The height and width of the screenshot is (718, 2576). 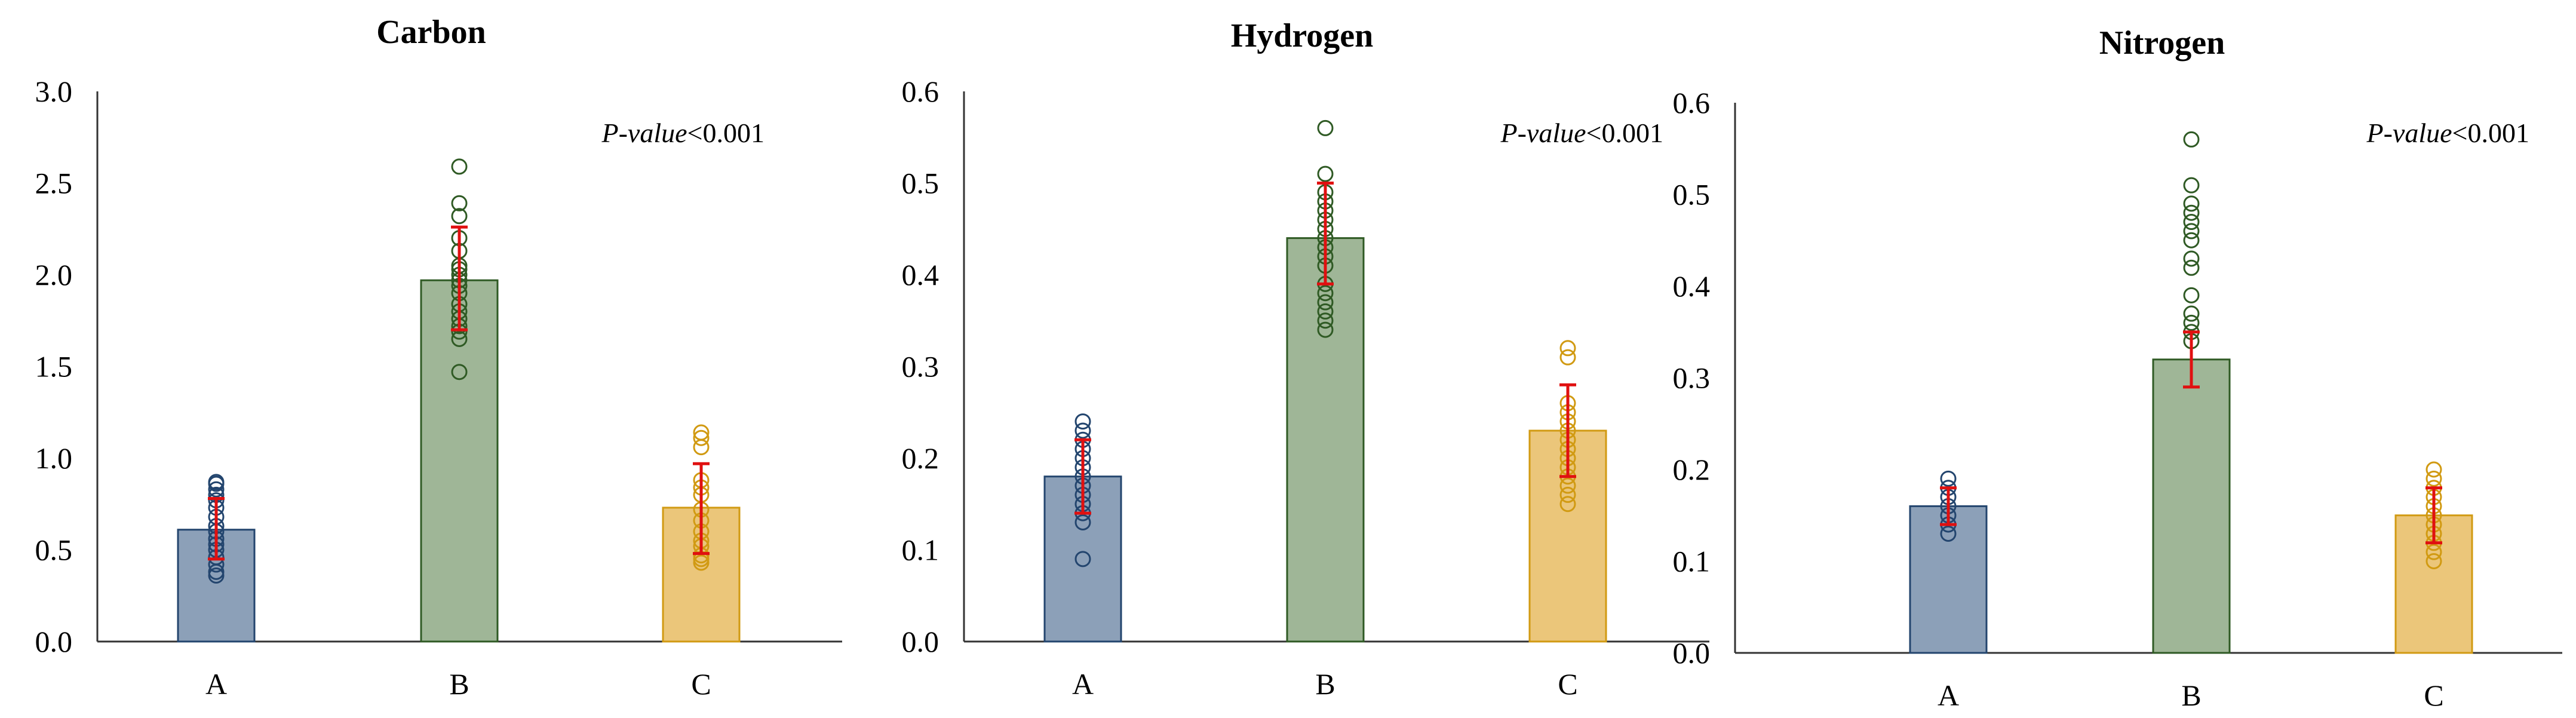 What do you see at coordinates (54, 366) in the screenshot?
I see `y-tick-label: 1.5` at bounding box center [54, 366].